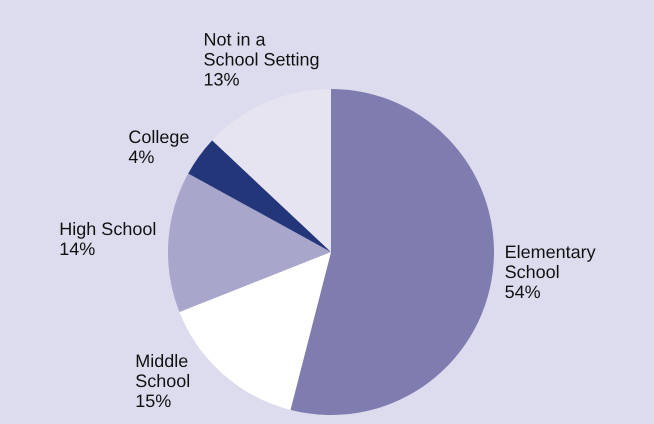 The image size is (654, 424). Describe the element at coordinates (159, 137) in the screenshot. I see `slice-label: College` at that location.